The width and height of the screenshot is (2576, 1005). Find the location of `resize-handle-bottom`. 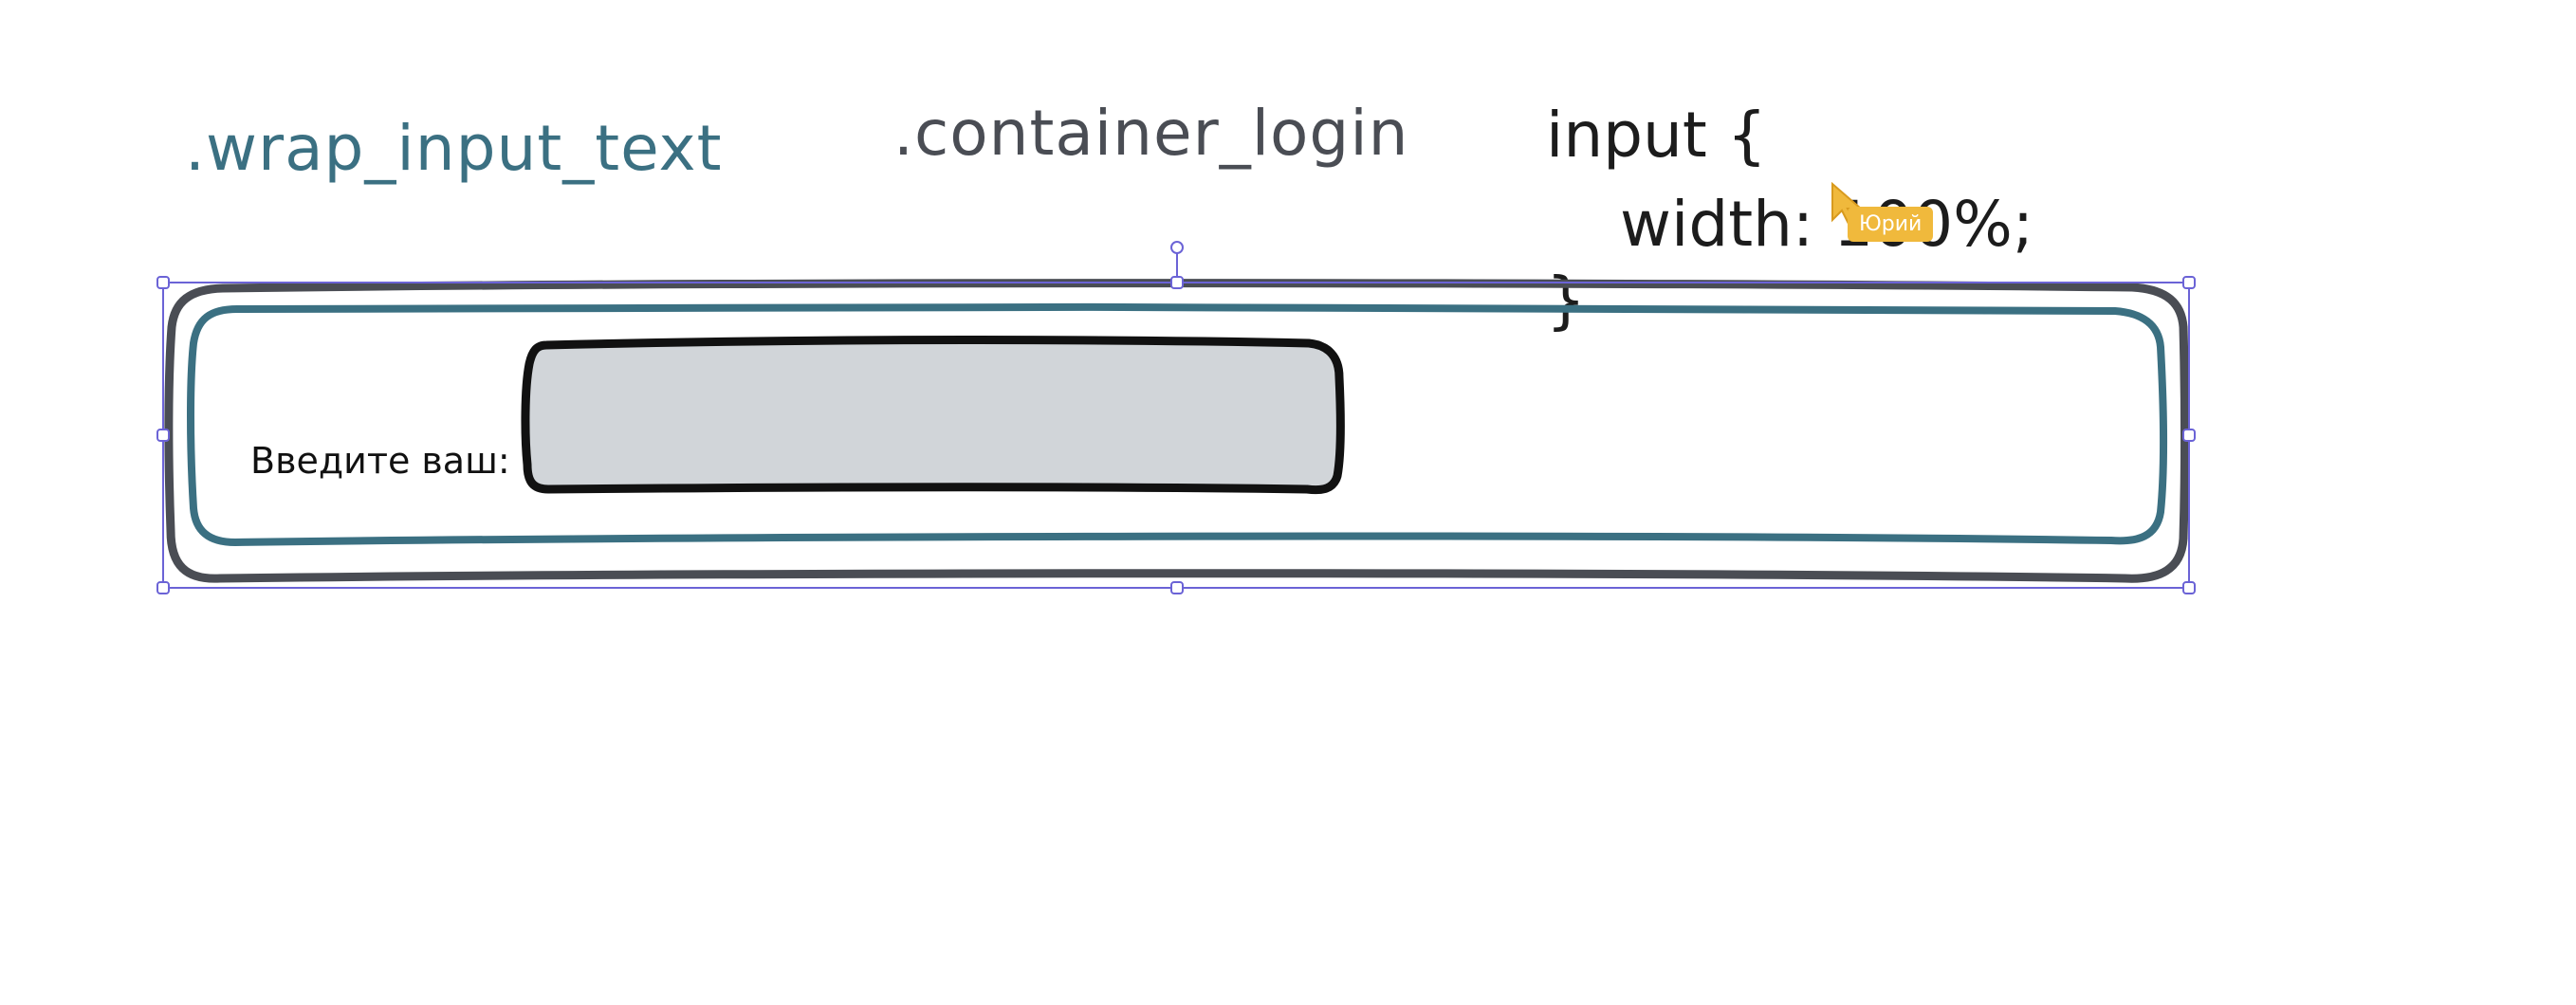

resize-handle-bottom is located at coordinates (1177, 587).